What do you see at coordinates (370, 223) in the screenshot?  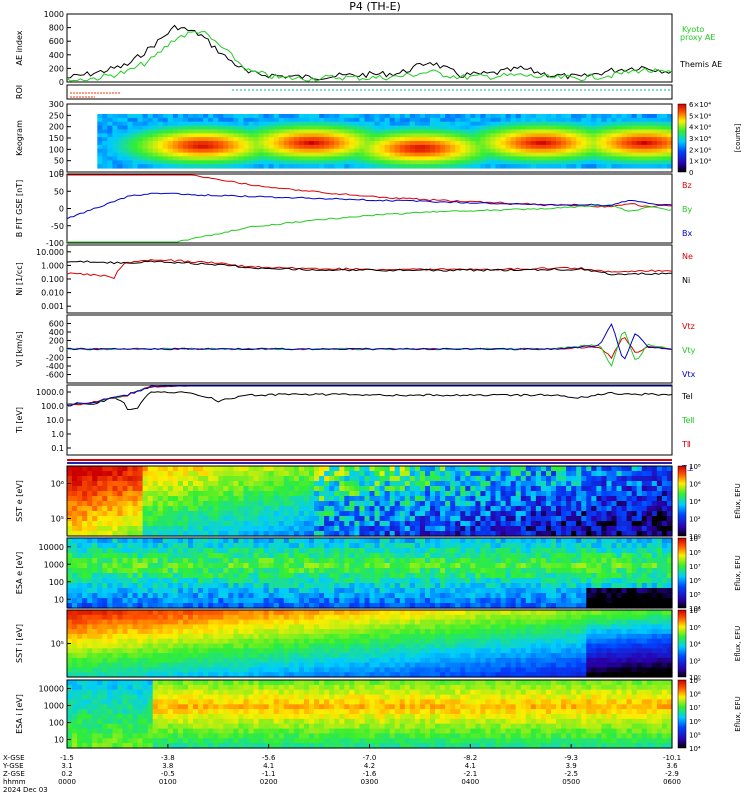 I see `series-line` at bounding box center [370, 223].